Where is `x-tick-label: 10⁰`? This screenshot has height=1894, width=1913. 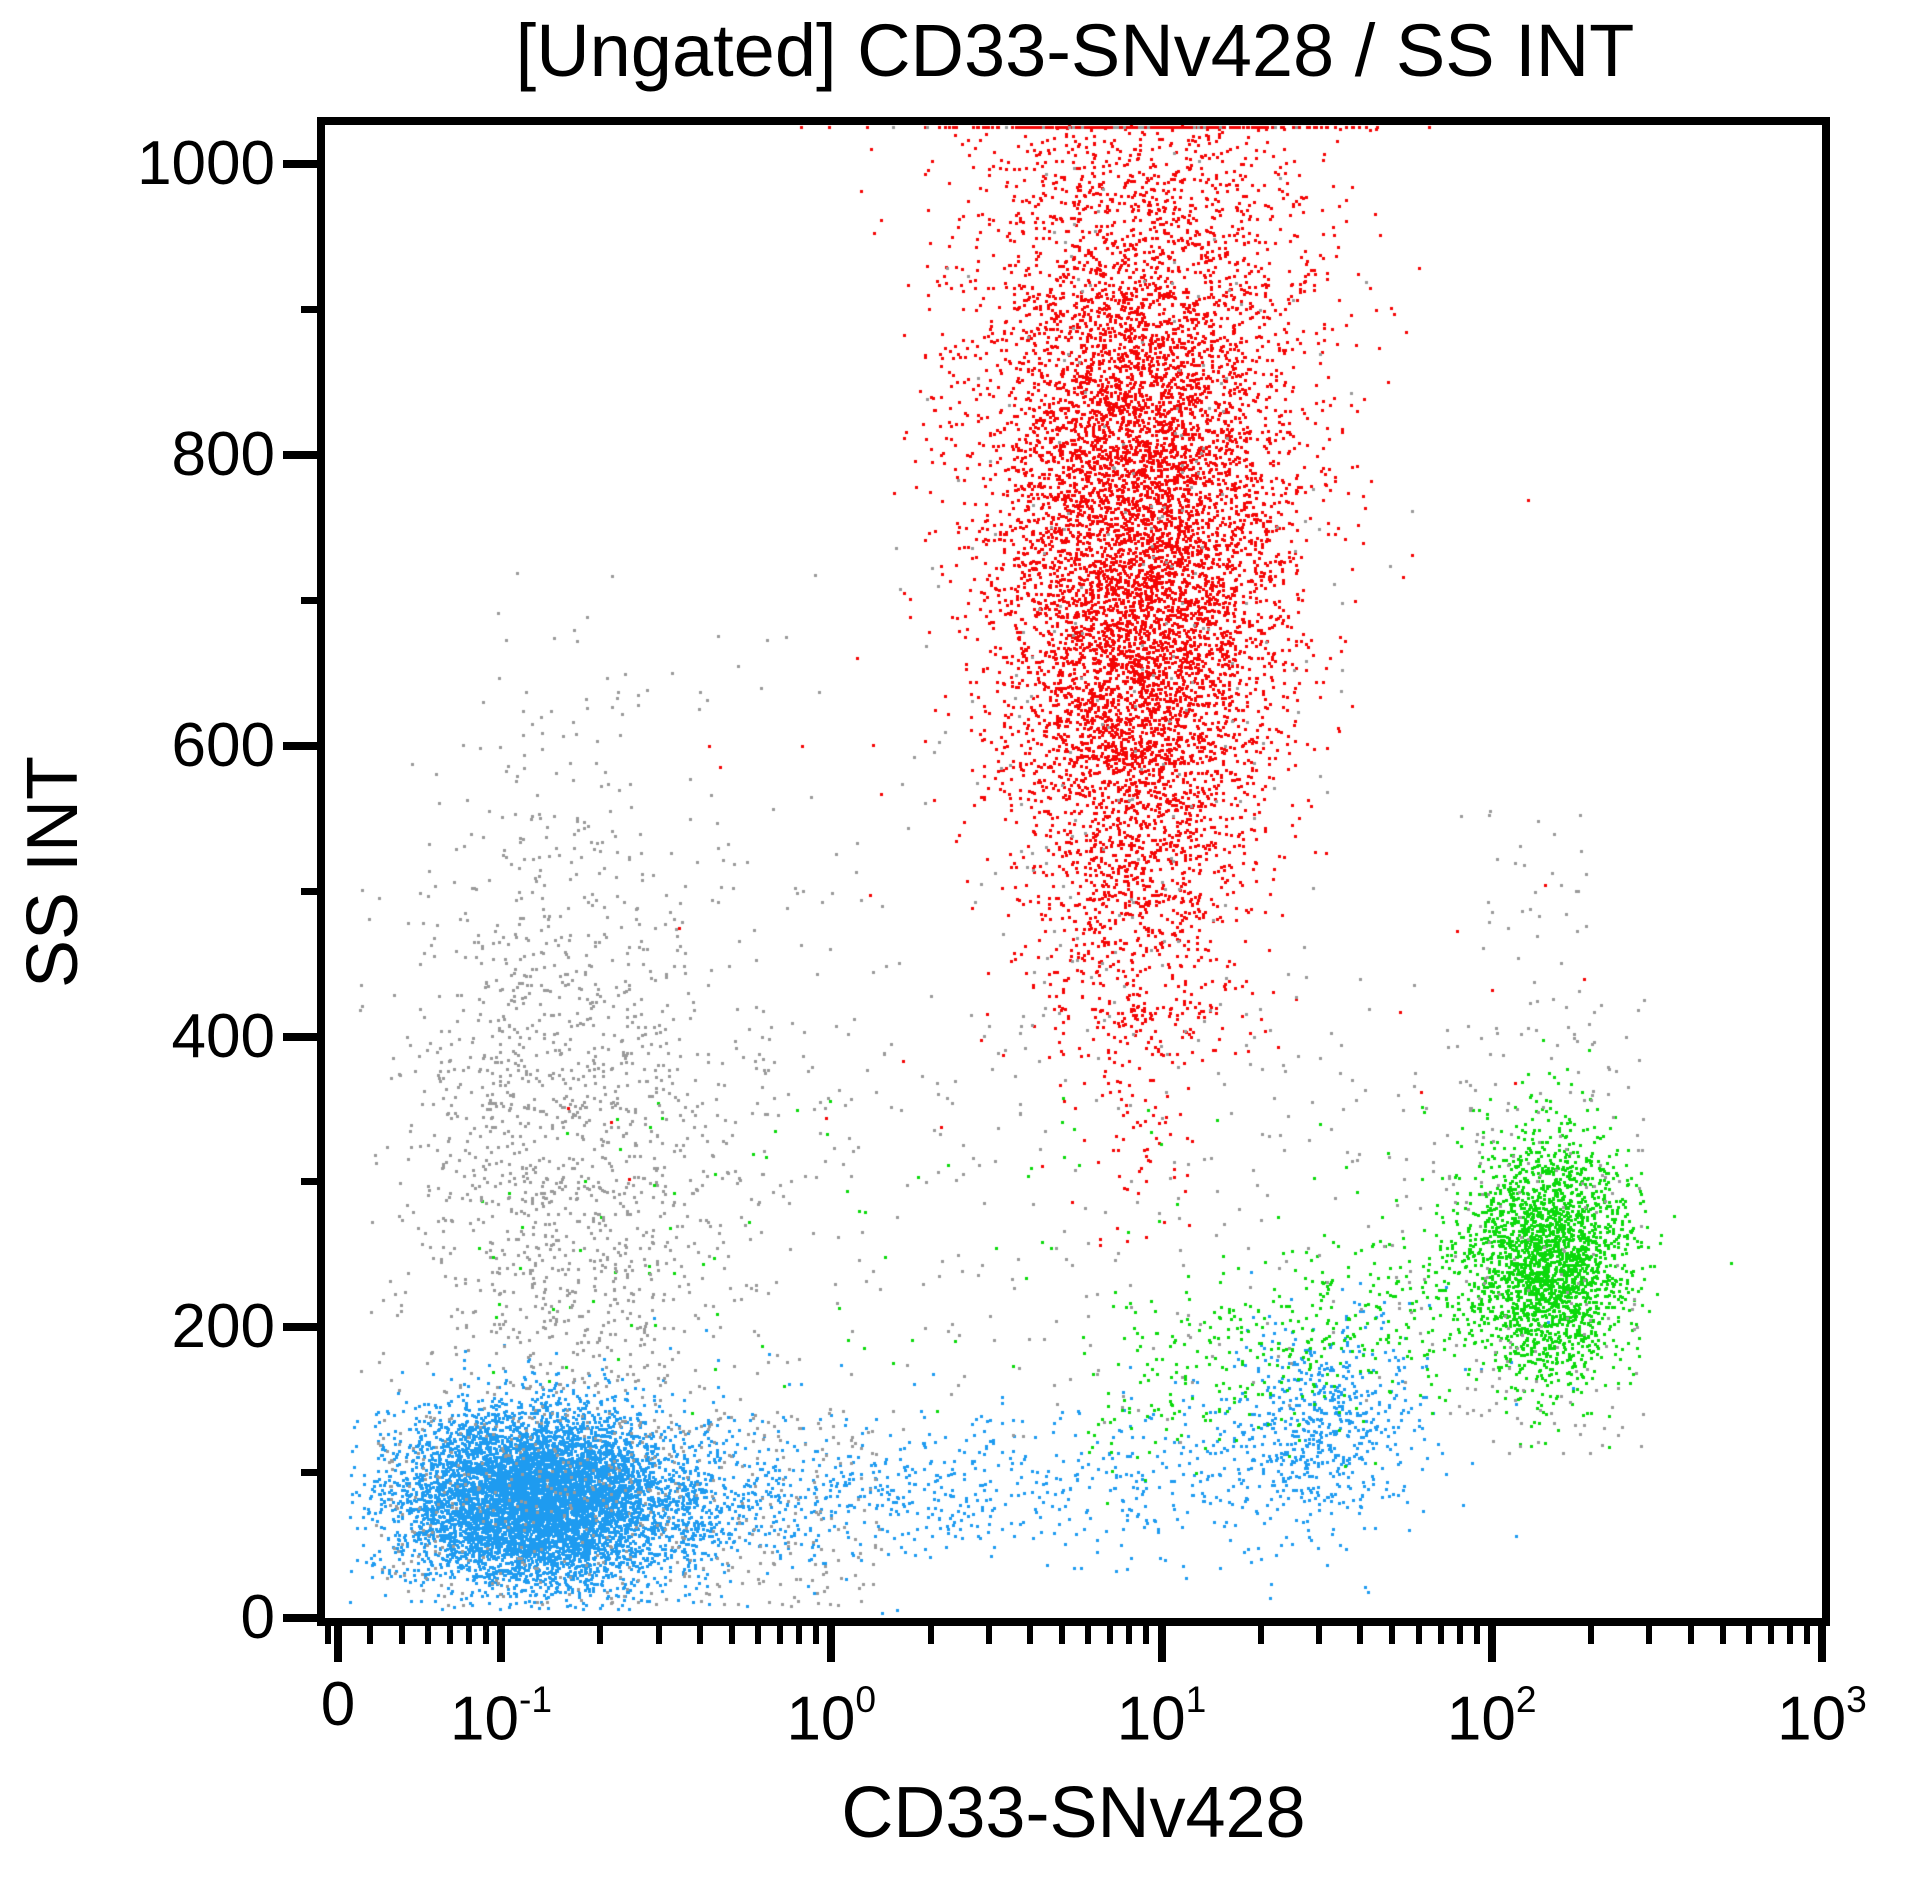
x-tick-label: 10⁰ is located at coordinates (831, 1716).